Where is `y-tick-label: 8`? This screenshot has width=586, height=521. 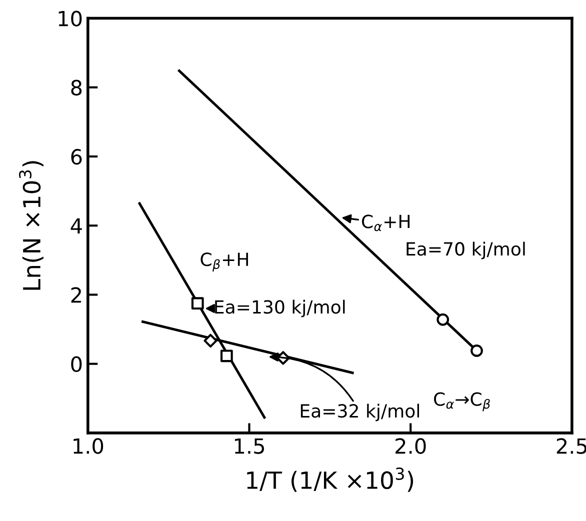
y-tick-label: 8 is located at coordinates (76, 88).